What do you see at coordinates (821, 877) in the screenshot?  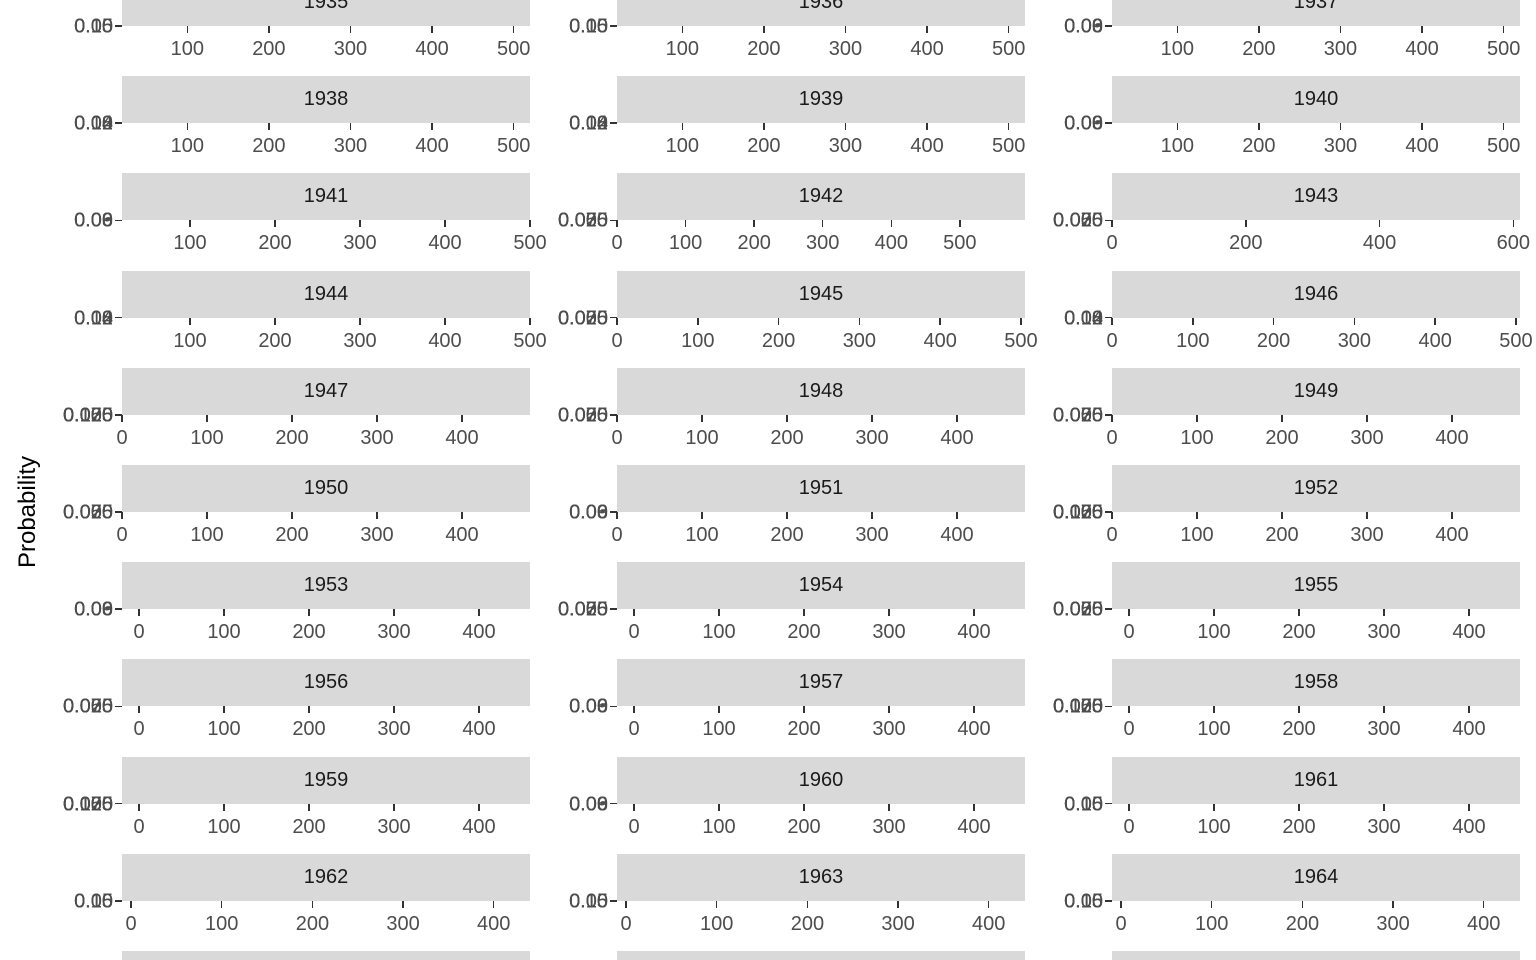 I see `facet-strip-title: 1963` at bounding box center [821, 877].